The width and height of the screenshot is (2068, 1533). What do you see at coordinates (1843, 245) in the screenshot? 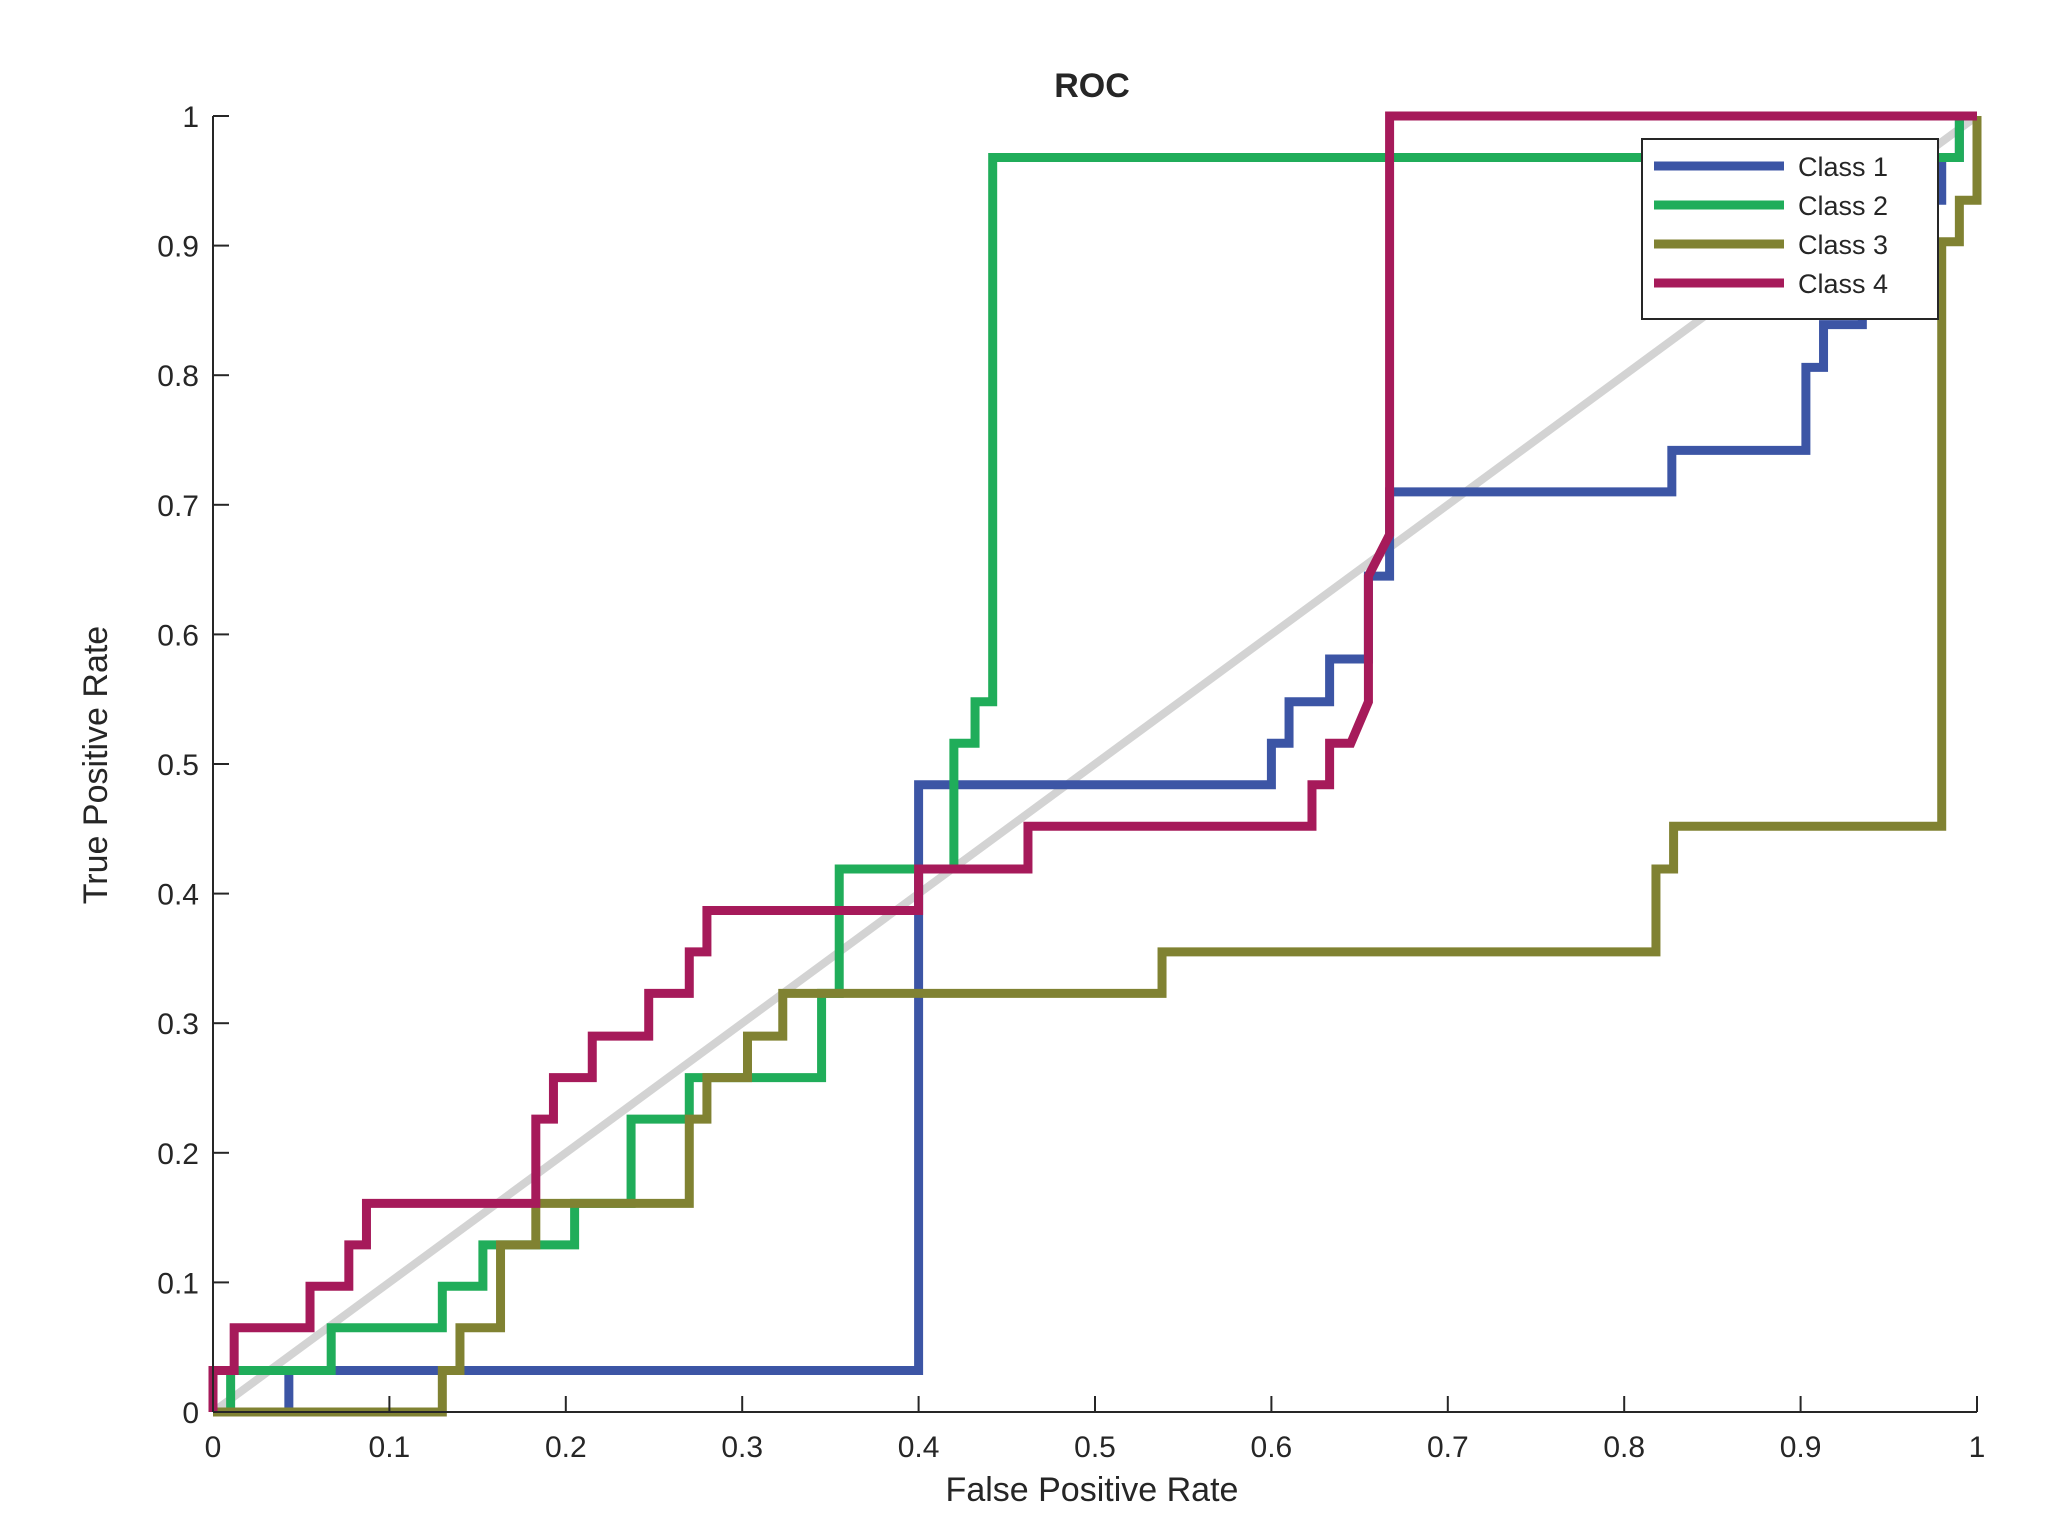
I see `legend-label-class-3: Class 3` at bounding box center [1843, 245].